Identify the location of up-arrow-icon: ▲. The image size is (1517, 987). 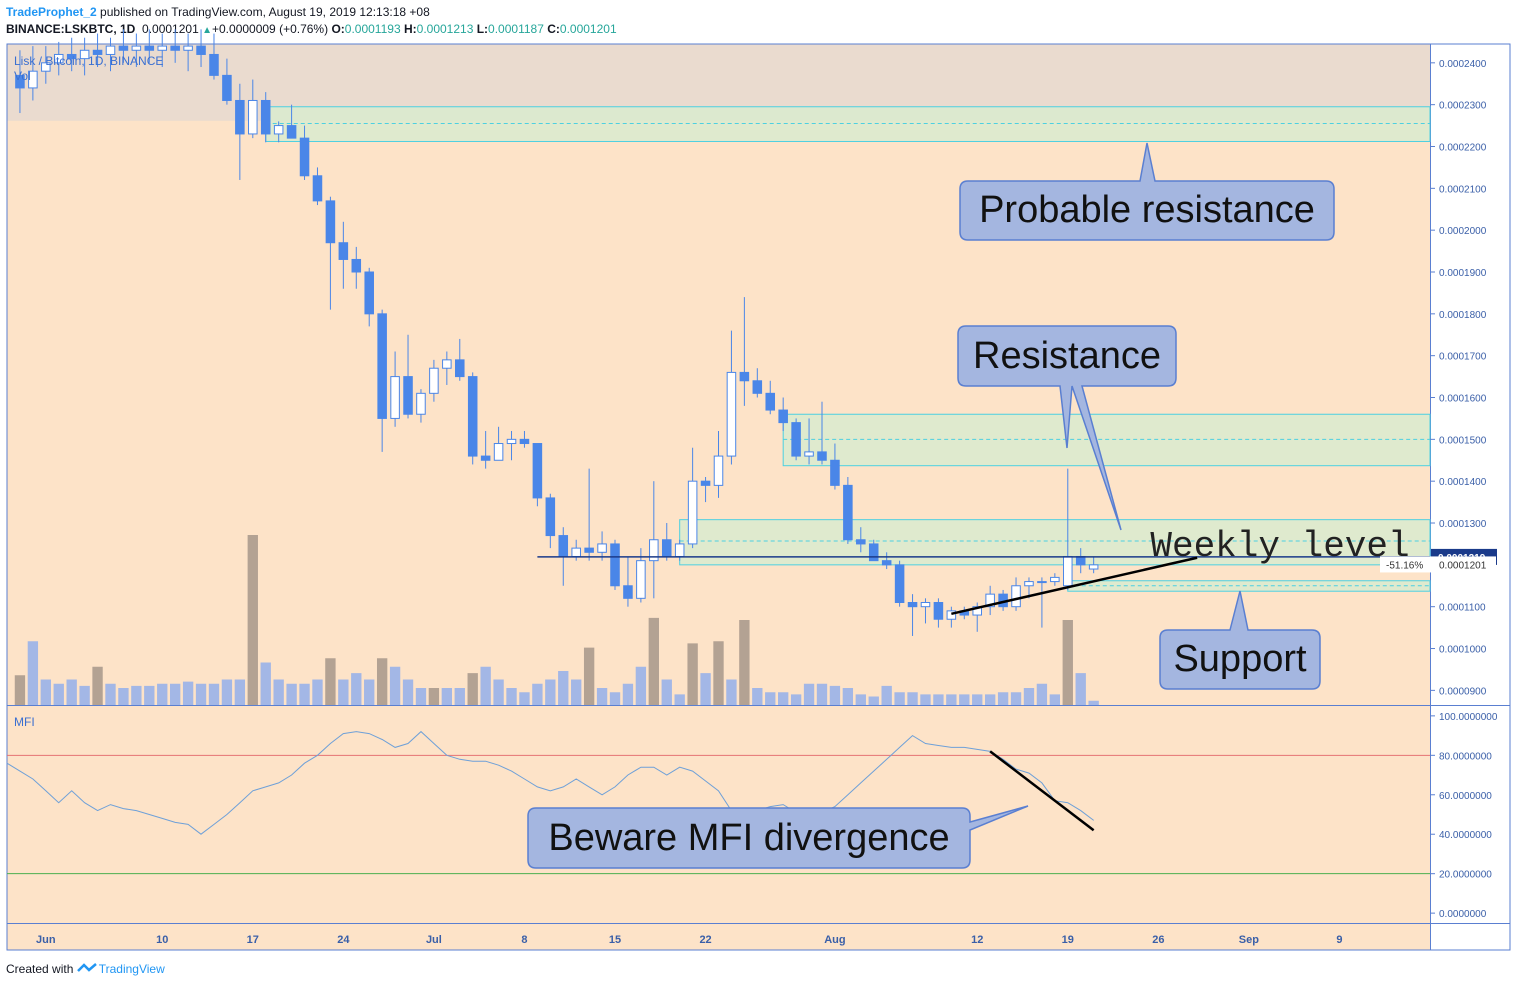
(207, 30).